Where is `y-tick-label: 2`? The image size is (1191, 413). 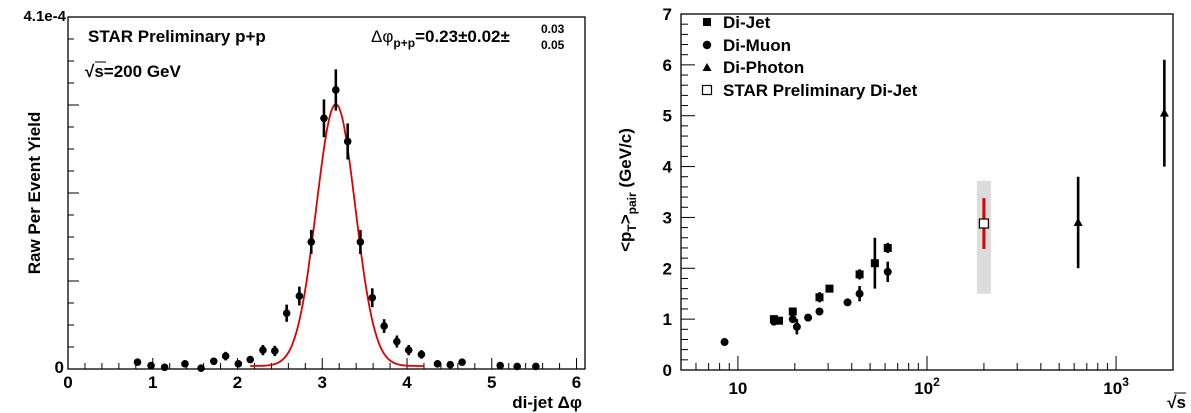
y-tick-label: 2 is located at coordinates (667, 268).